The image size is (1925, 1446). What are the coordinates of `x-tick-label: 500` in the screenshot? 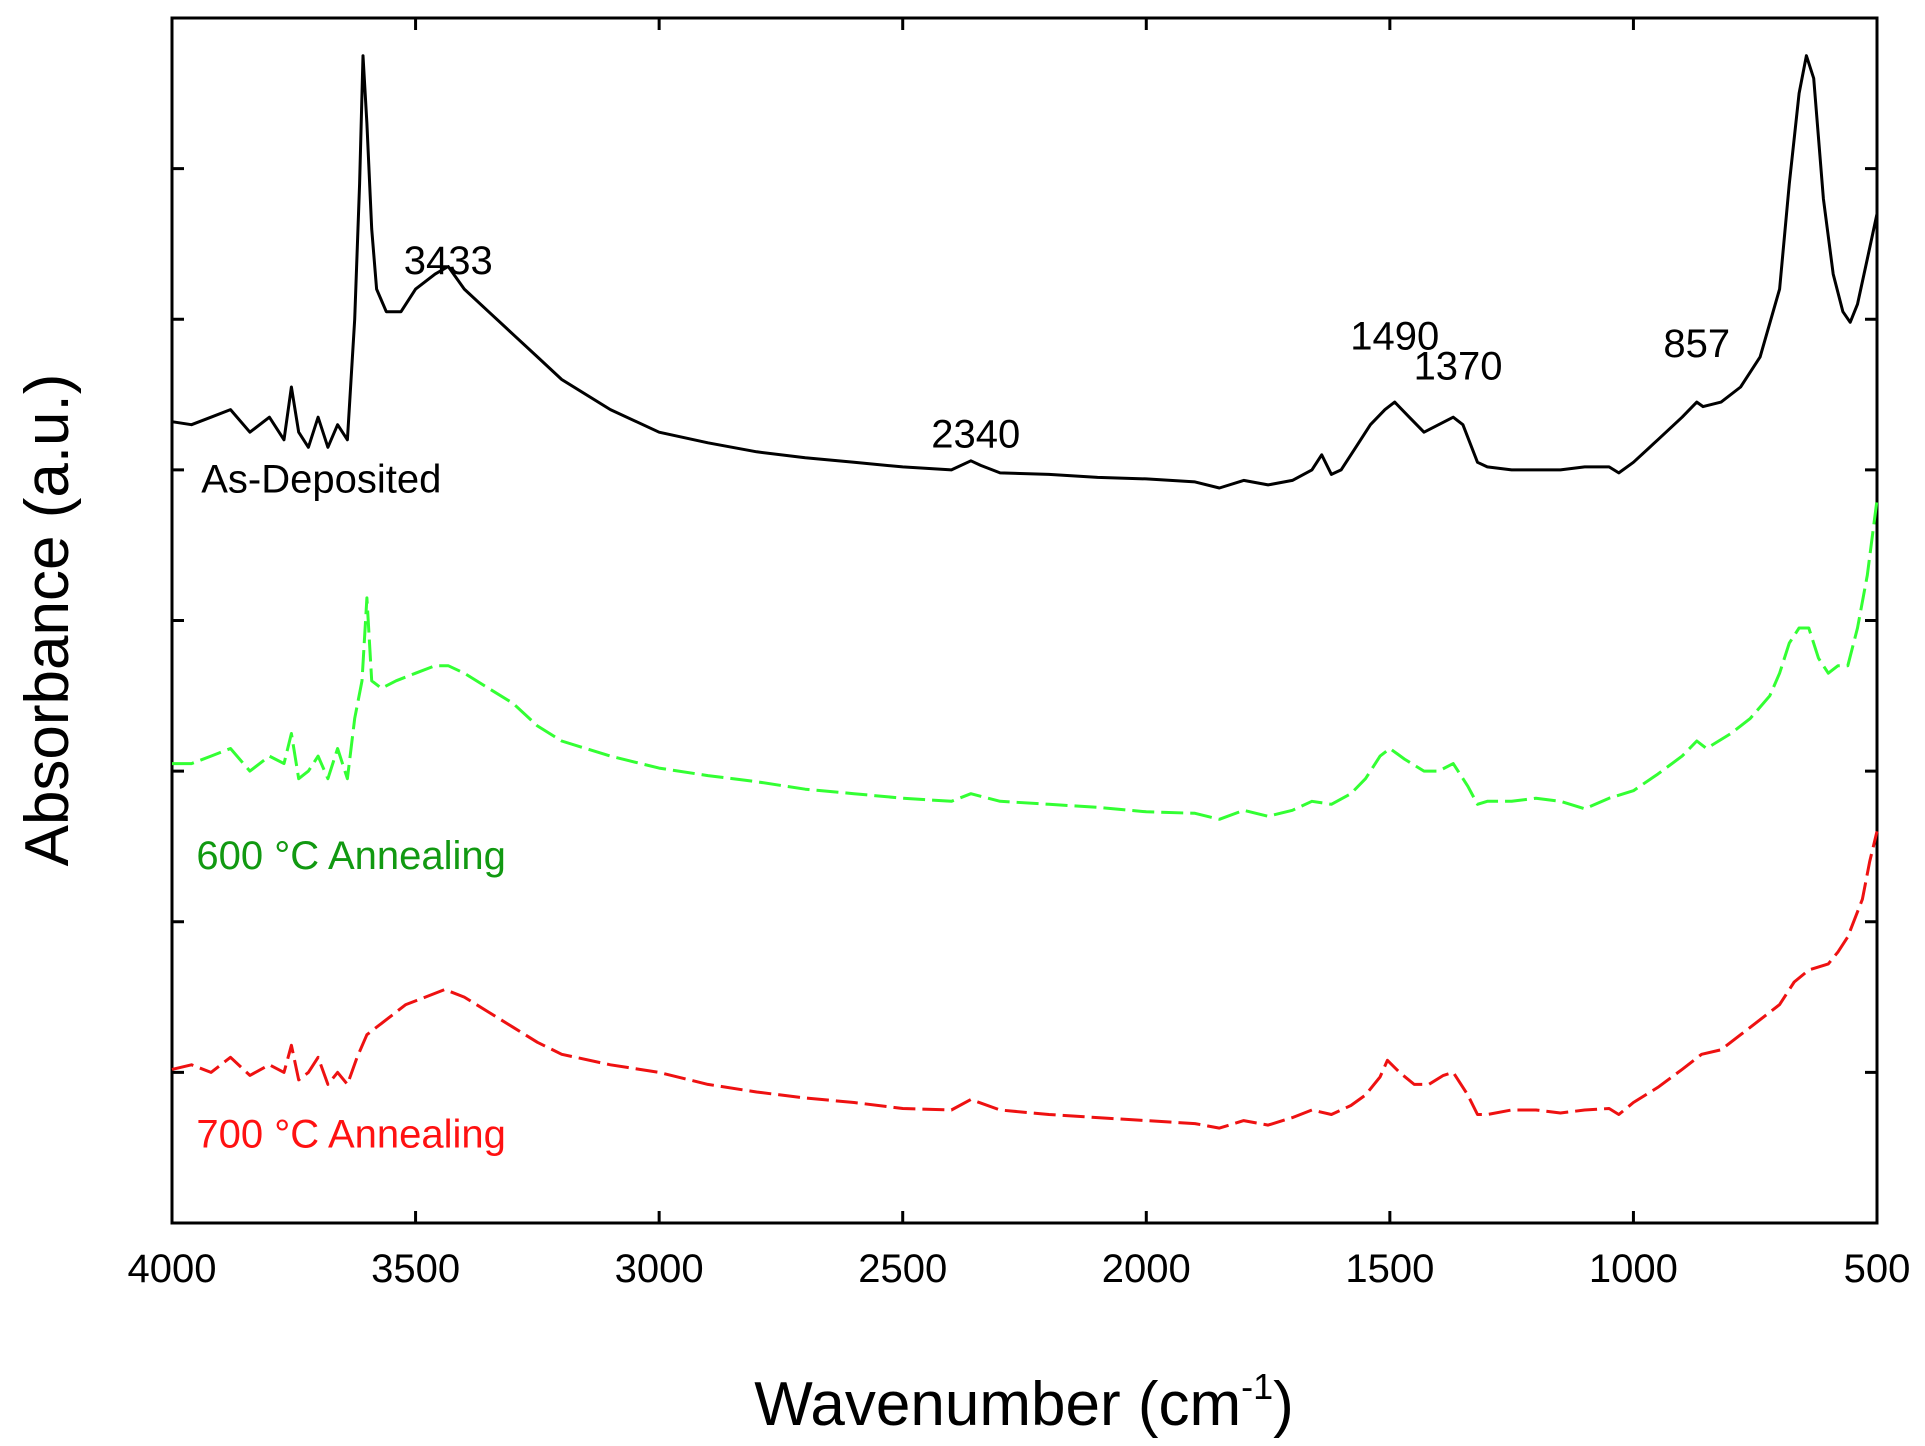 It's located at (1877, 1269).